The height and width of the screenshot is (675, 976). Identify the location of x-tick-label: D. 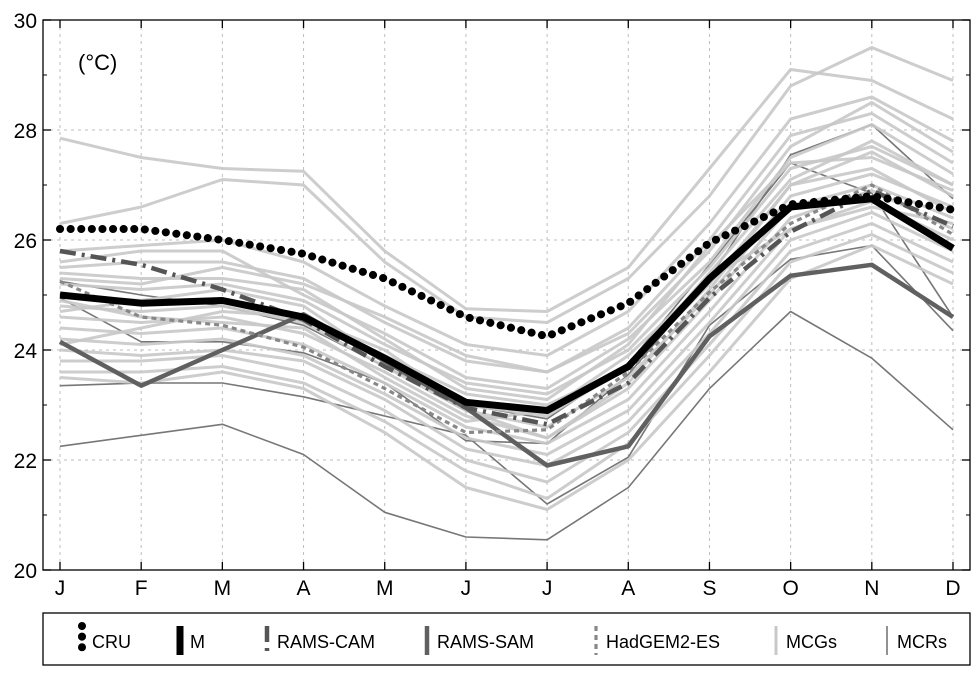
(952, 588).